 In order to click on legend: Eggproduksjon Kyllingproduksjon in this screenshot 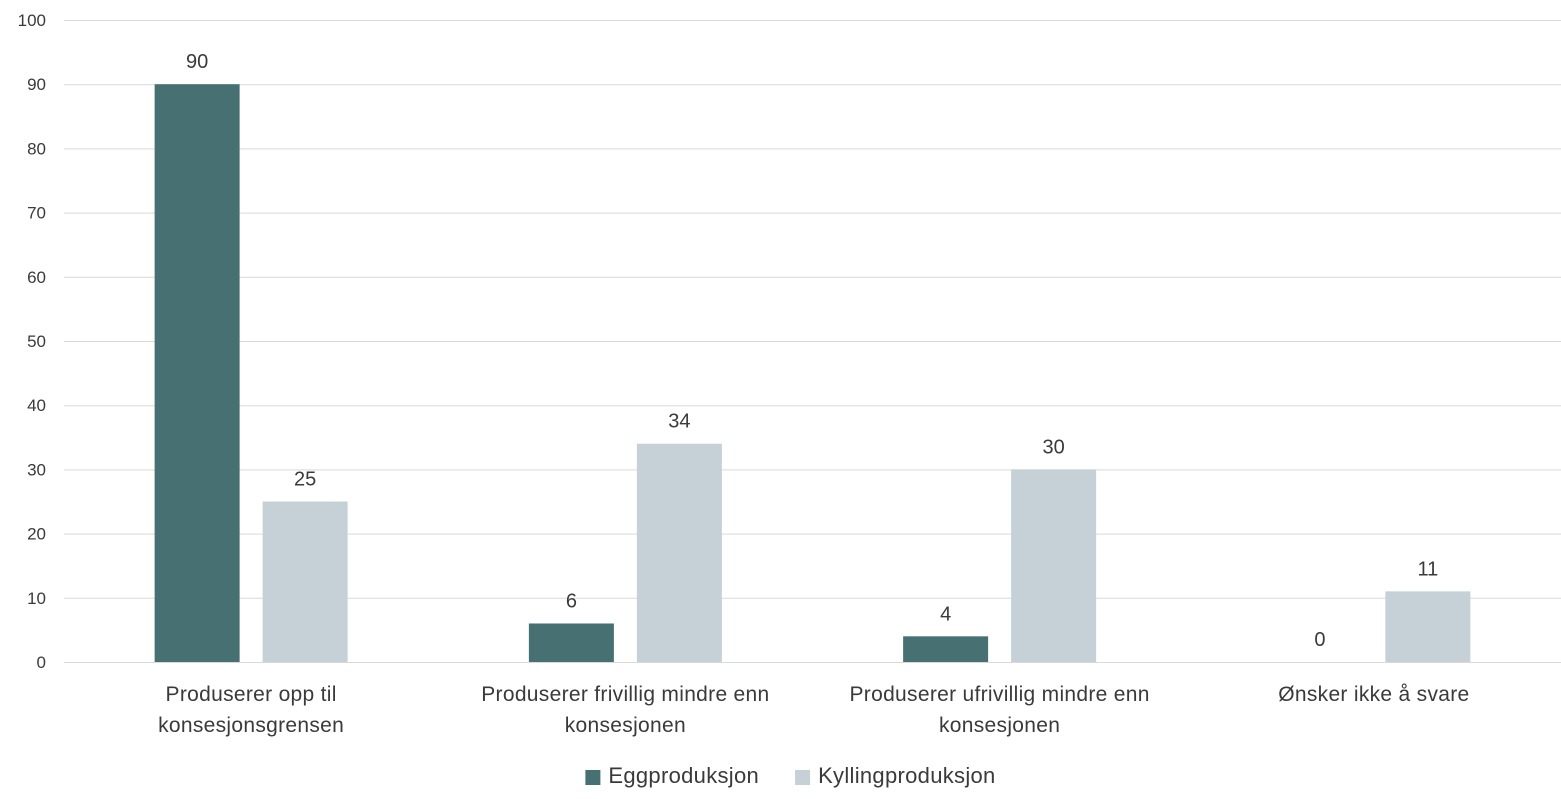, I will do `click(790, 775)`.